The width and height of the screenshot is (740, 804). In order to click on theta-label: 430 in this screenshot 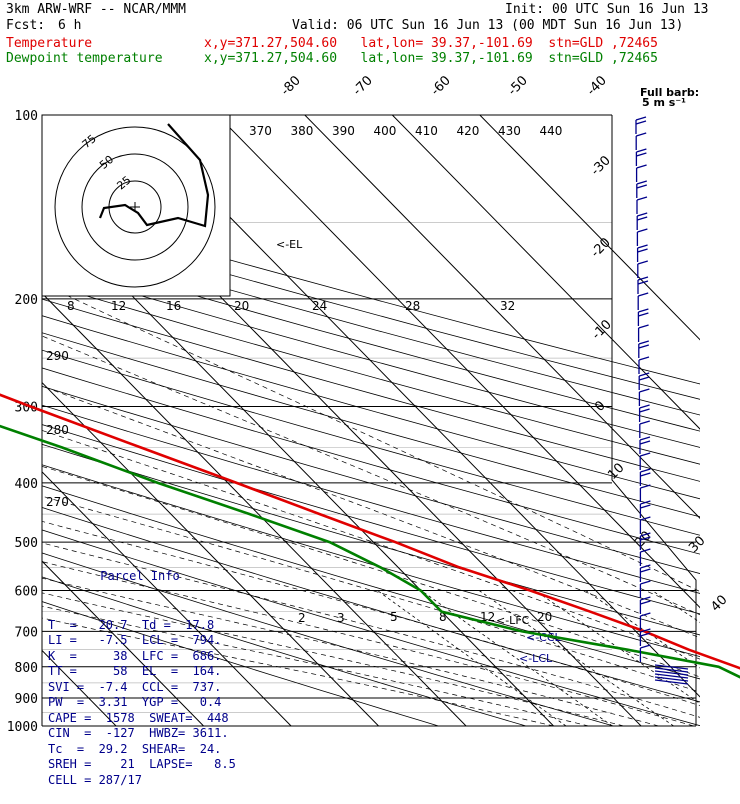, I will do `click(509, 131)`.